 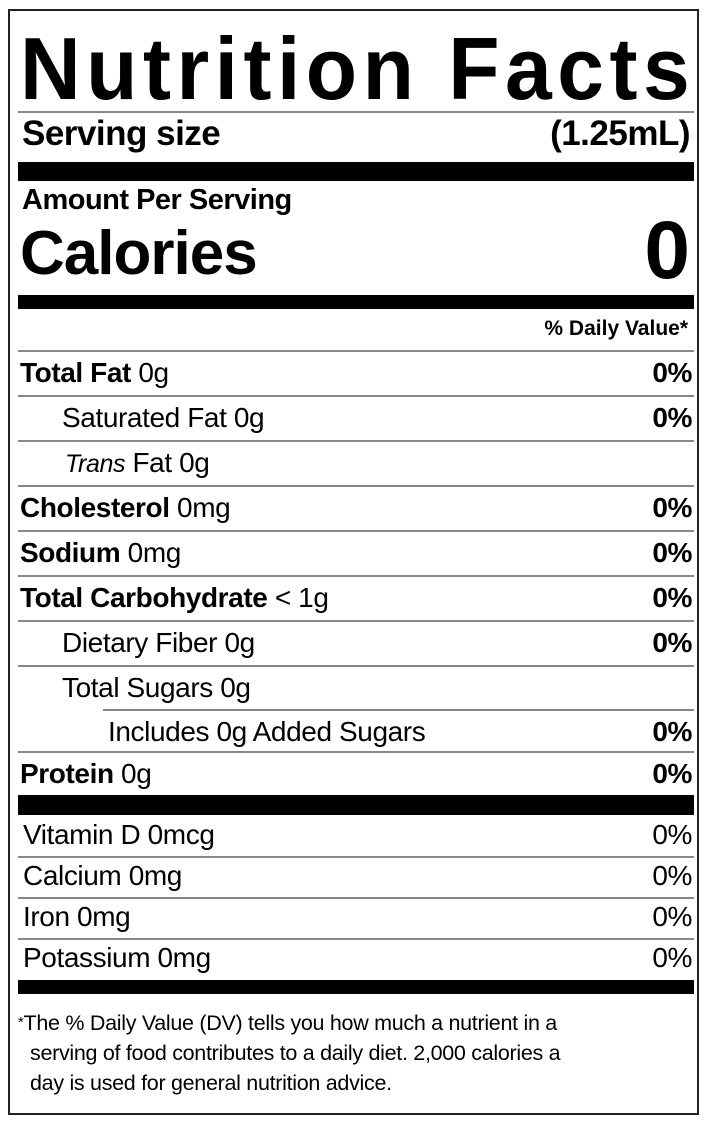 What do you see at coordinates (70, 552) in the screenshot?
I see `nutrient-name: Sodium` at bounding box center [70, 552].